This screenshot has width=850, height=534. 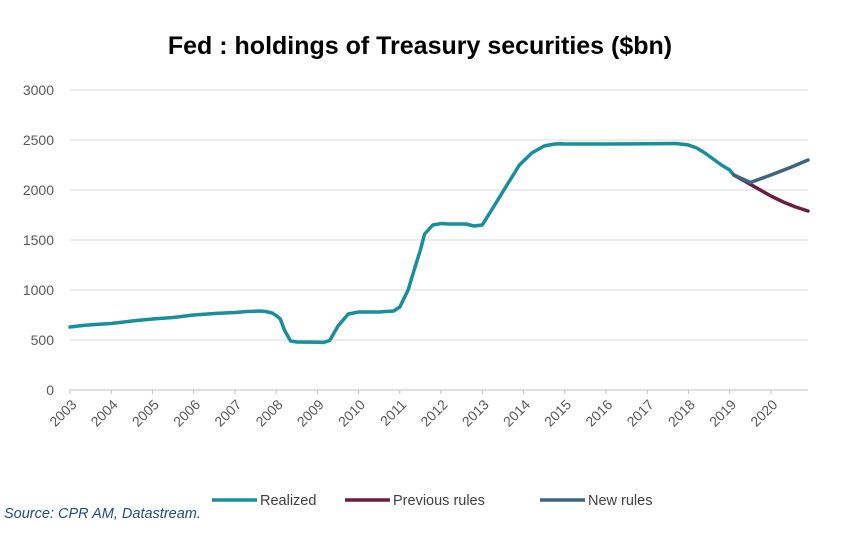 What do you see at coordinates (351, 412) in the screenshot?
I see `x-tick-label: 2010` at bounding box center [351, 412].